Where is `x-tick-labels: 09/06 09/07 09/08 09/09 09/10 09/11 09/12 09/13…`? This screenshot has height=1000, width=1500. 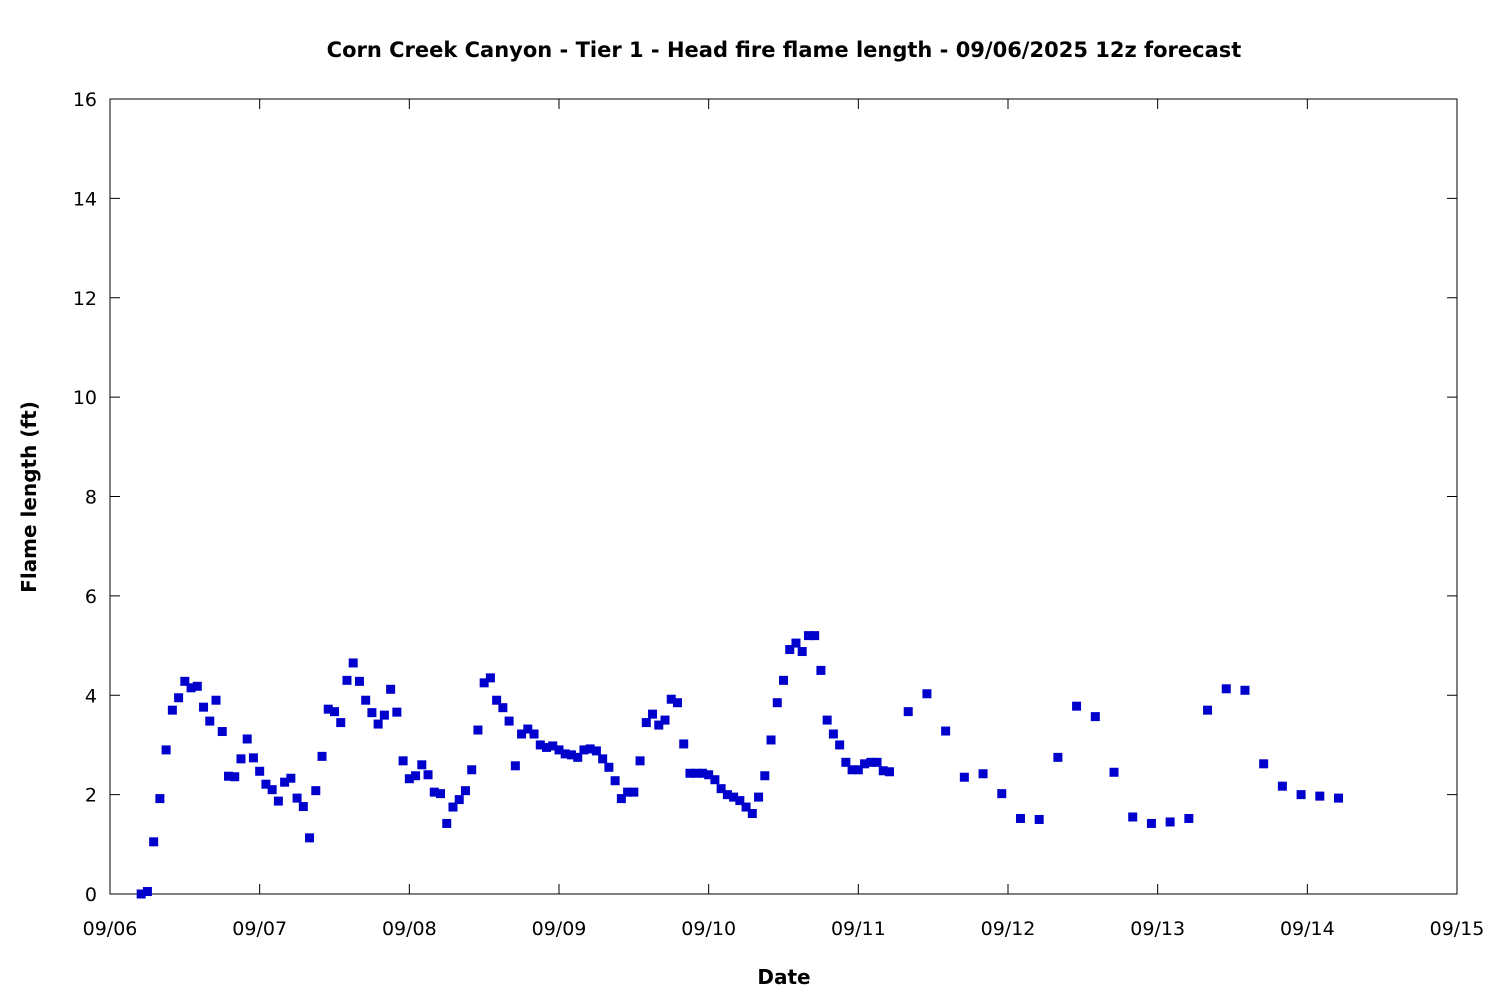
x-tick-labels: 09/06 09/07 09/08 09/09 09/10 09/11 09/12 09/13… is located at coordinates (784, 929).